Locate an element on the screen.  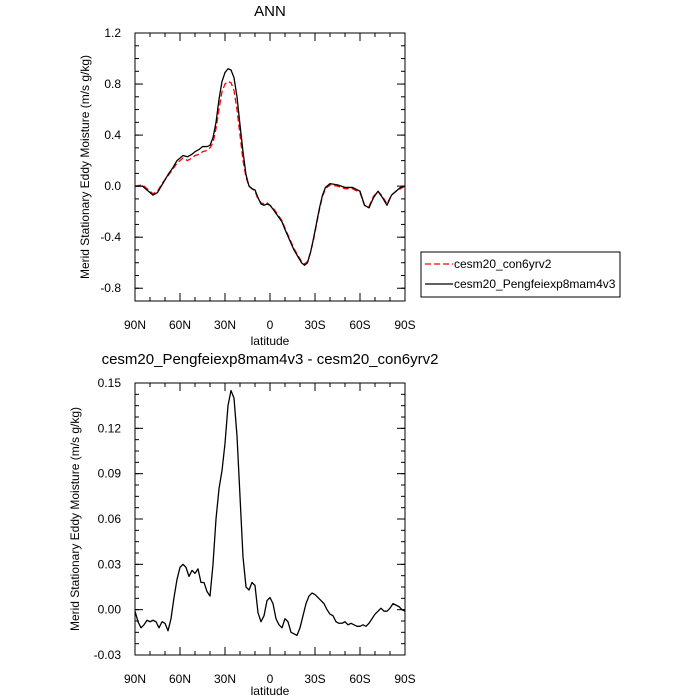
legend-box is located at coordinates (520, 274).